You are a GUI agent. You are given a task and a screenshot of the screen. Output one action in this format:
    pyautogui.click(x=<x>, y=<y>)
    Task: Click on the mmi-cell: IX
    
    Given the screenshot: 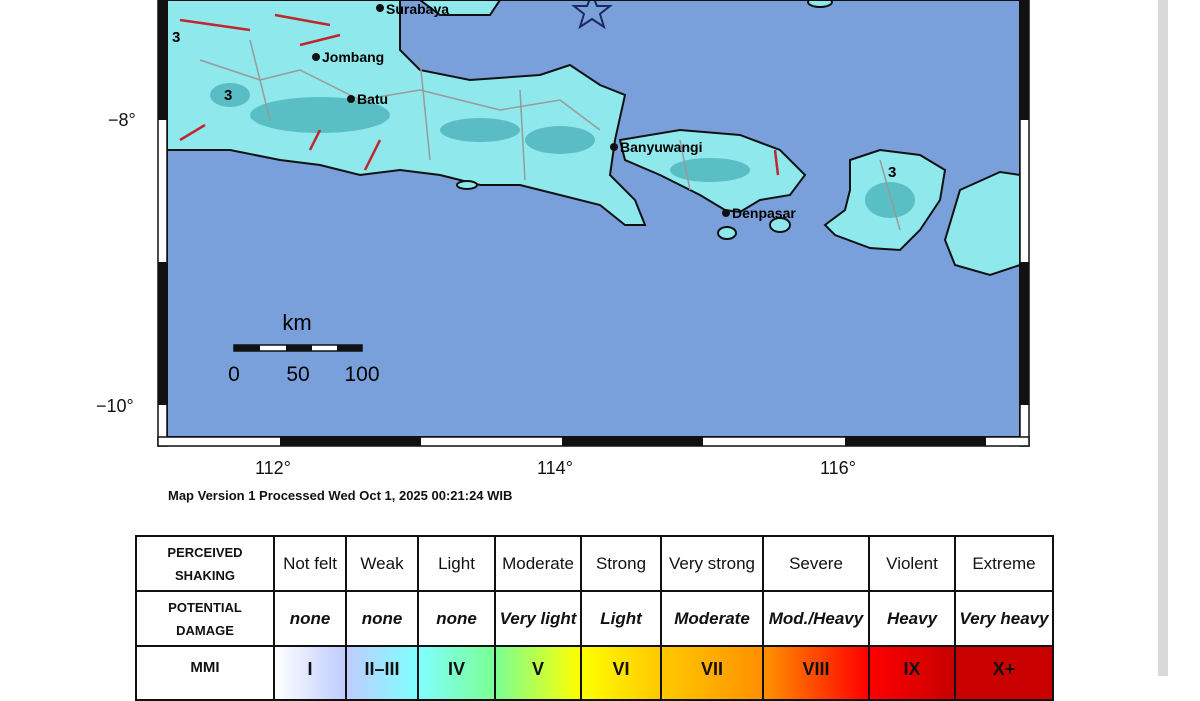 What is the action you would take?
    pyautogui.click(x=912, y=673)
    